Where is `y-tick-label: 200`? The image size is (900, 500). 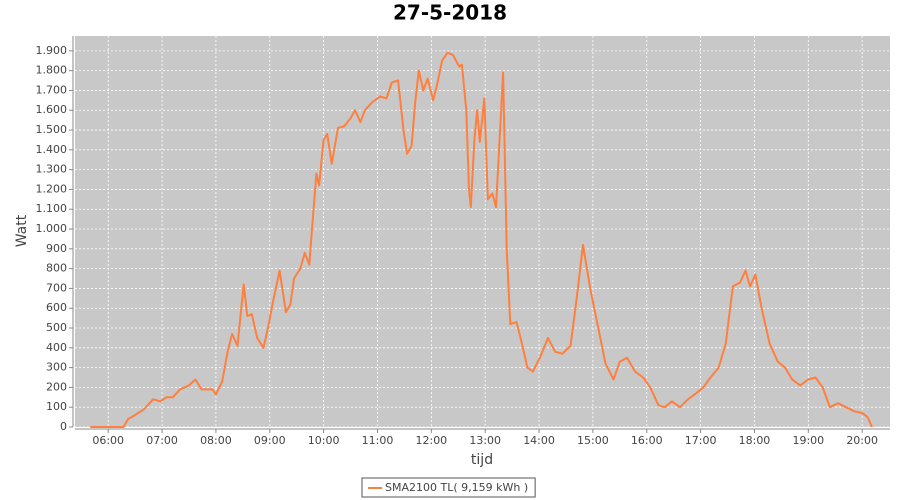 y-tick-label: 200 is located at coordinates (56, 386).